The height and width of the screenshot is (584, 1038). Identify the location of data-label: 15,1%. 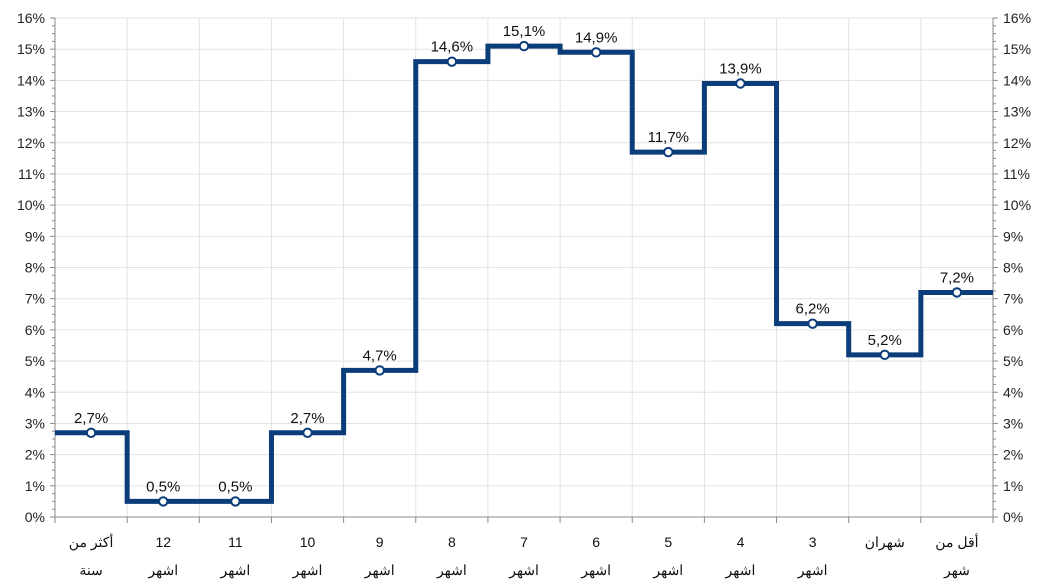
(524, 31).